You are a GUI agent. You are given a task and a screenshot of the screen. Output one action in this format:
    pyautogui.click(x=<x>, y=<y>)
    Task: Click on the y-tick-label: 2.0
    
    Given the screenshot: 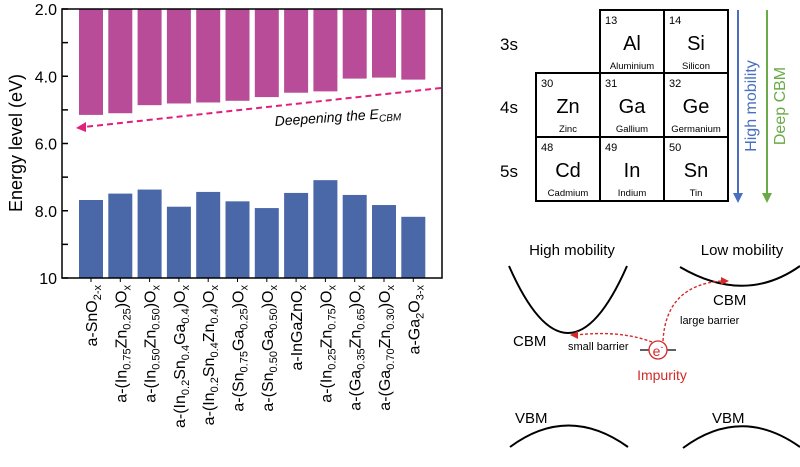 What is the action you would take?
    pyautogui.click(x=46, y=10)
    